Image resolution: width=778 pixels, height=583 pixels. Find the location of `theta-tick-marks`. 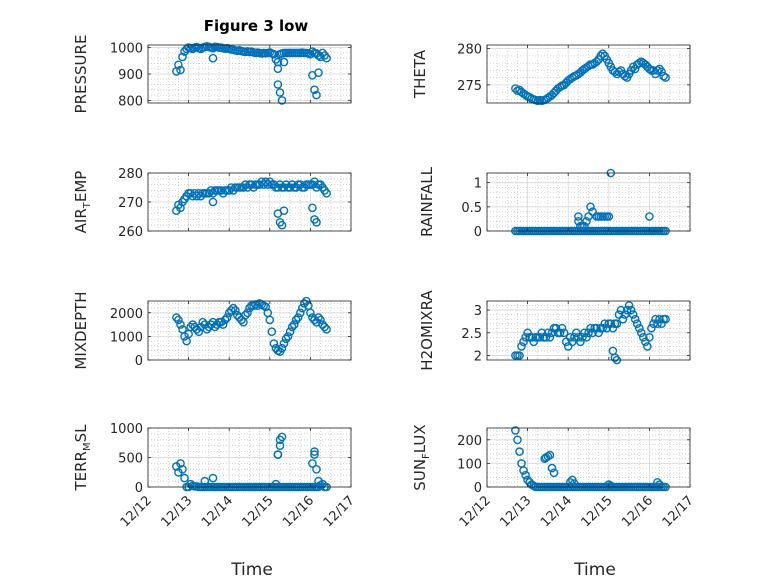

theta-tick-marks is located at coordinates (588, 74).